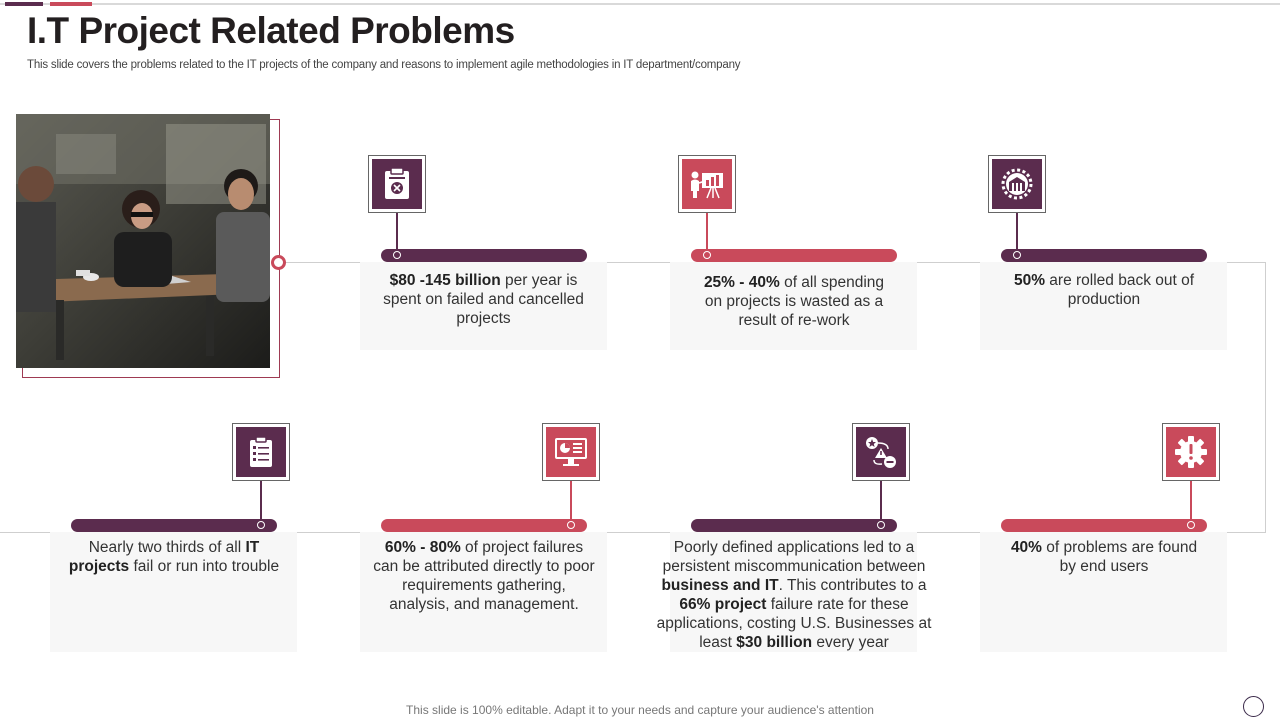 This screenshot has width=1280, height=720. I want to click on card-text-bold: business and IT, so click(720, 585).